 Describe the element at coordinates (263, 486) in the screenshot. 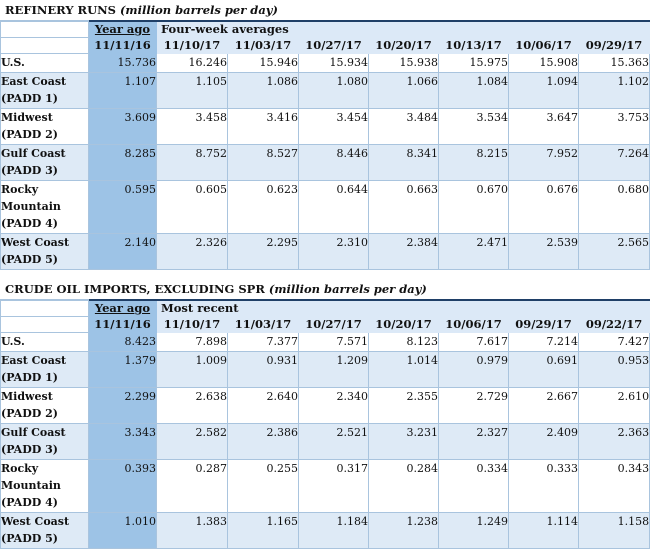

I see `value-cell: 0.255` at that location.